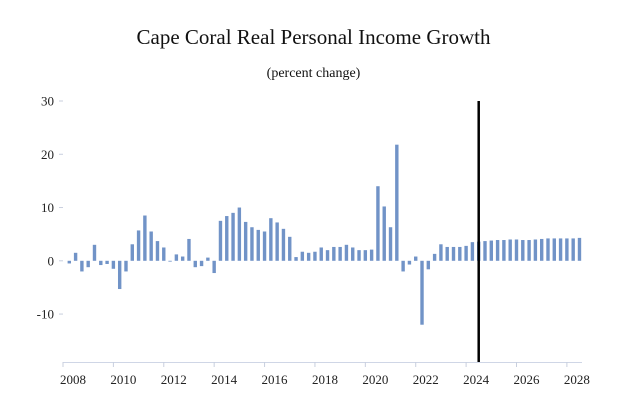 The image size is (627, 414). What do you see at coordinates (476, 379) in the screenshot?
I see `x-tick-label: 2024` at bounding box center [476, 379].